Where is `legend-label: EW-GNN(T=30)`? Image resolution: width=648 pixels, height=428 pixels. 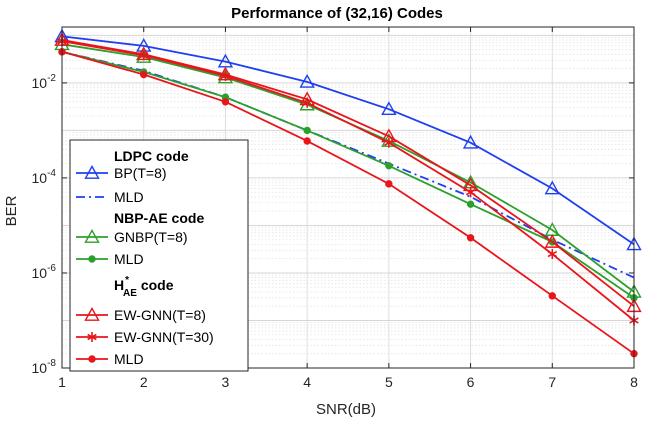 legend-label: EW-GNN(T=30) is located at coordinates (164, 337).